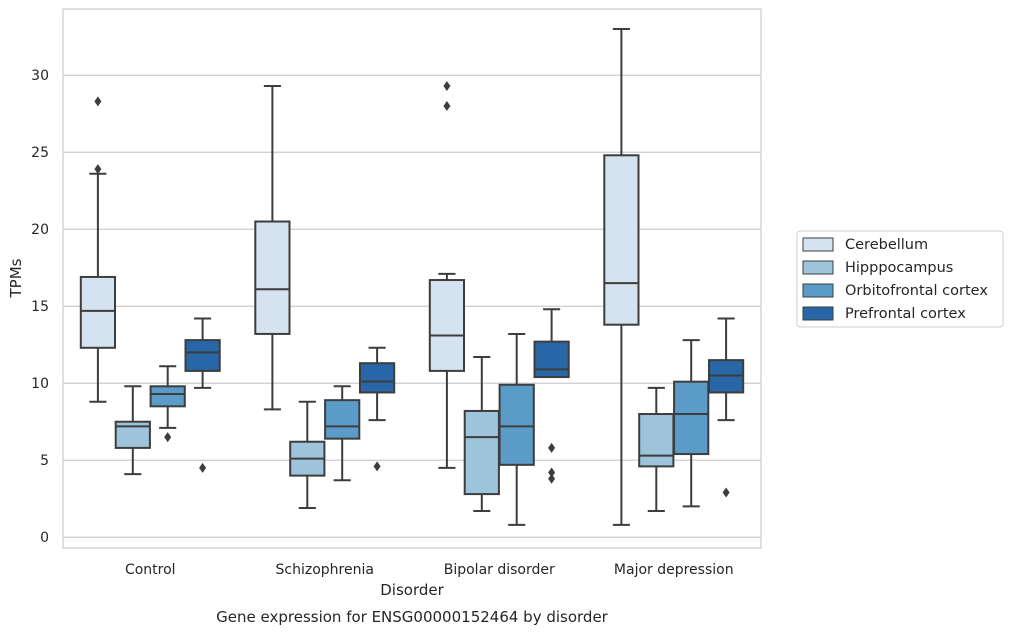 This screenshot has height=634, width=1013. I want to click on y-tick-label-10: 10, so click(40, 384).